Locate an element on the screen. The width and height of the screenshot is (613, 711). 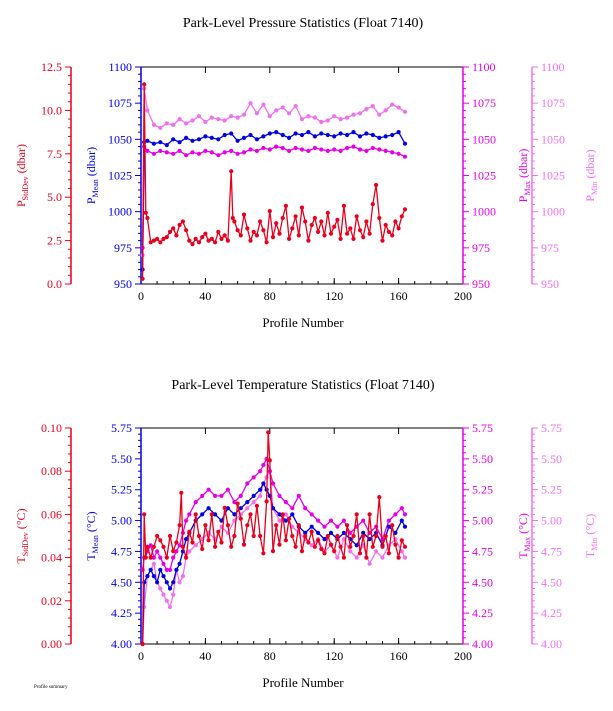
axis-label-symbol: P is located at coordinates (523, 198).